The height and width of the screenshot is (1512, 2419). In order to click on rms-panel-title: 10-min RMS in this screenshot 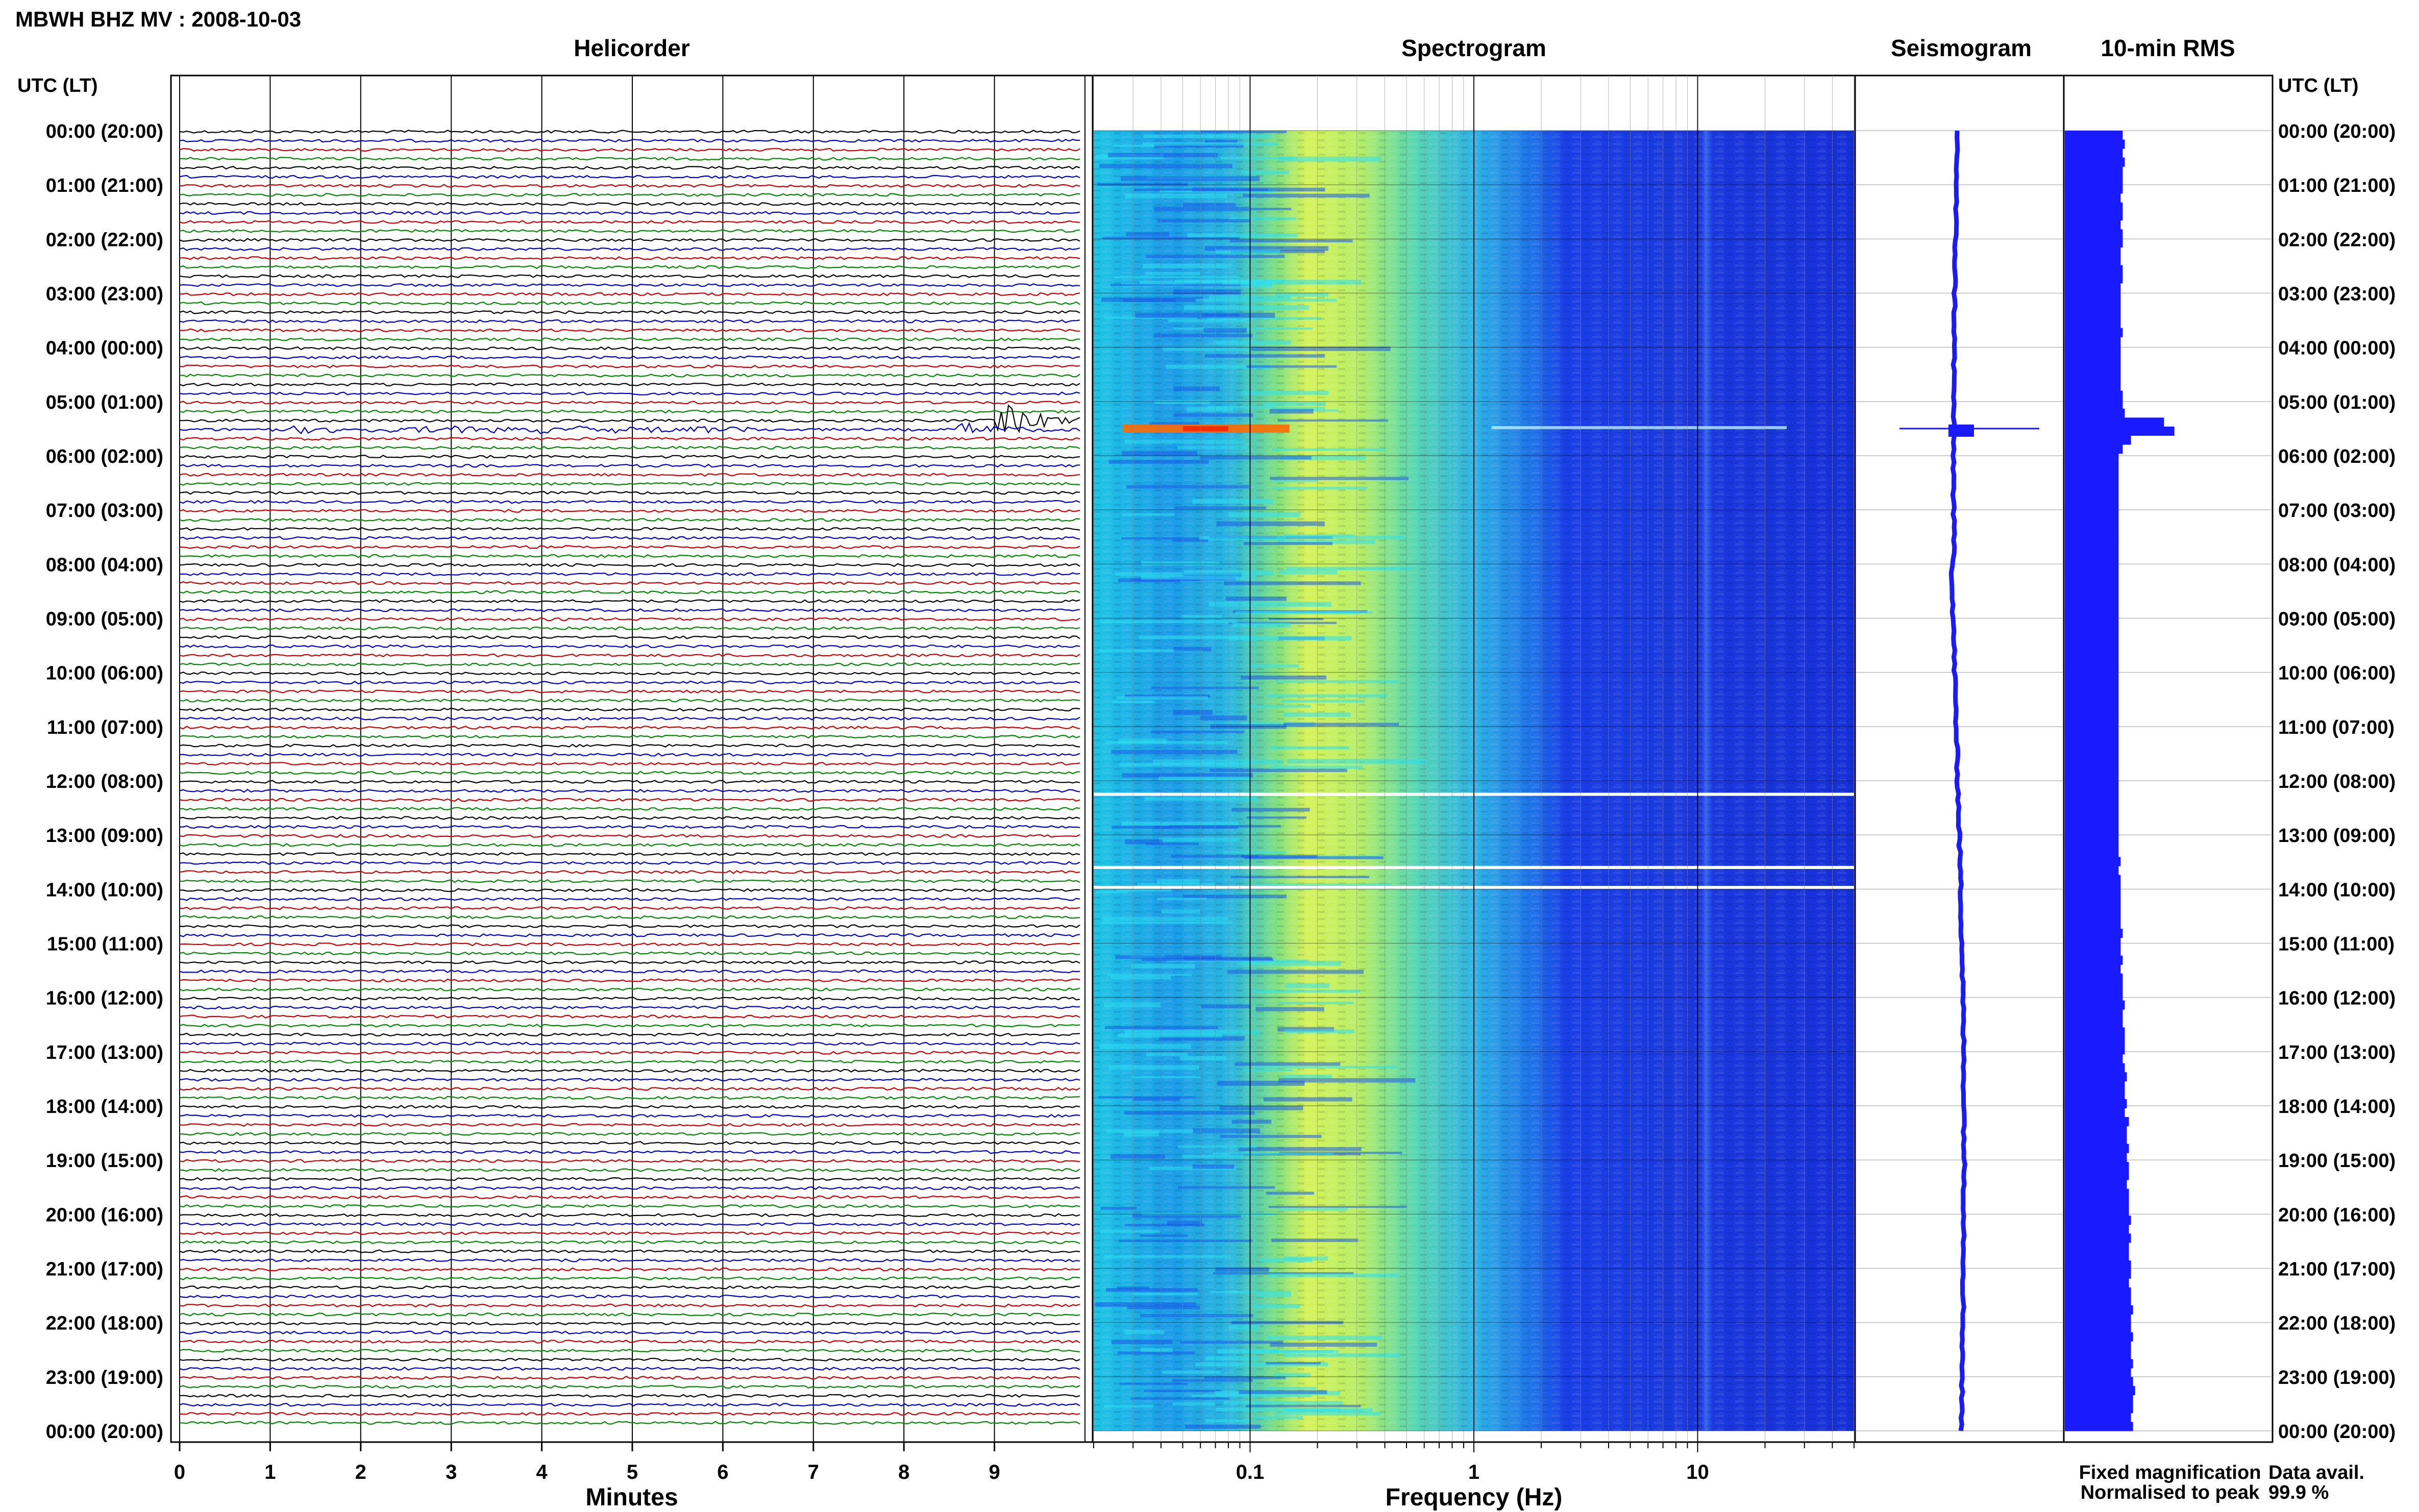, I will do `click(2168, 48)`.